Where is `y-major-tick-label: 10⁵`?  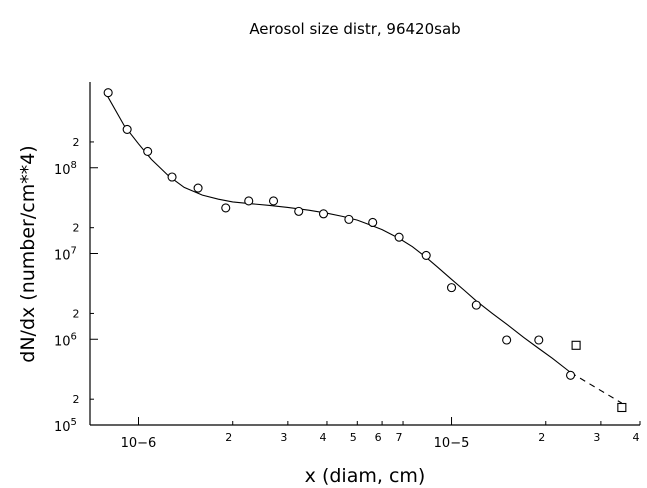 y-major-tick-label: 10⁵ is located at coordinates (65, 426).